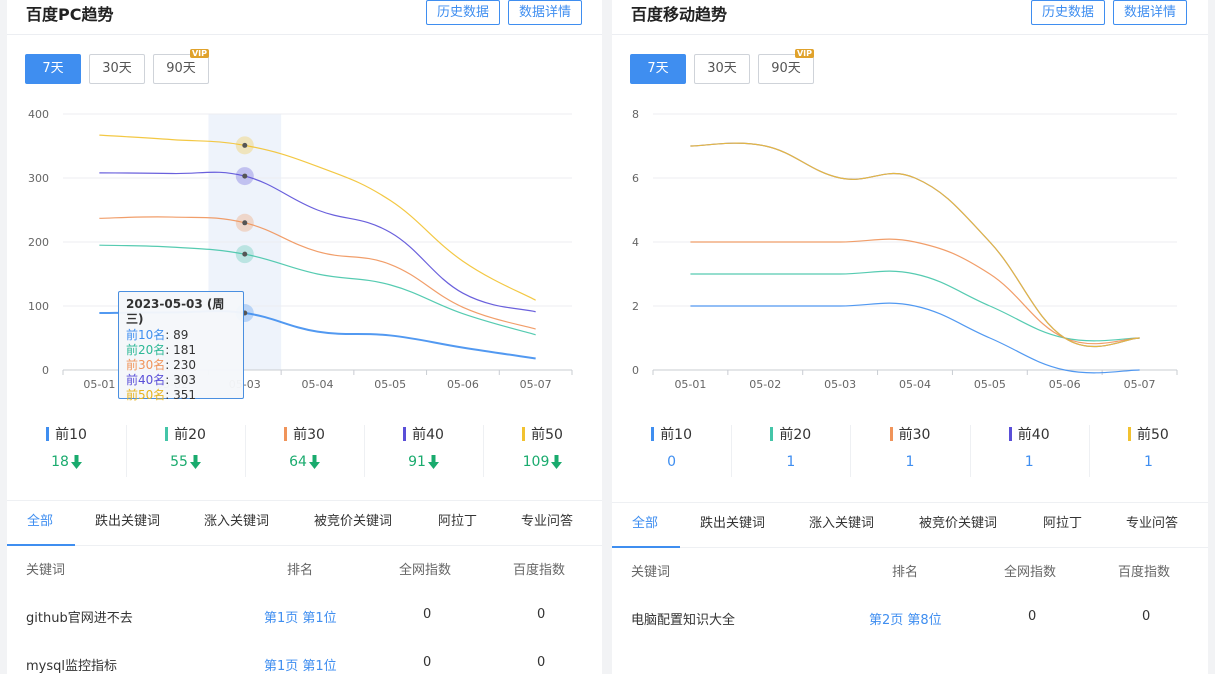 This screenshot has height=674, width=1215. Describe the element at coordinates (683, 620) in the screenshot. I see `keyword-cell: 电脑配置知识大全` at that location.